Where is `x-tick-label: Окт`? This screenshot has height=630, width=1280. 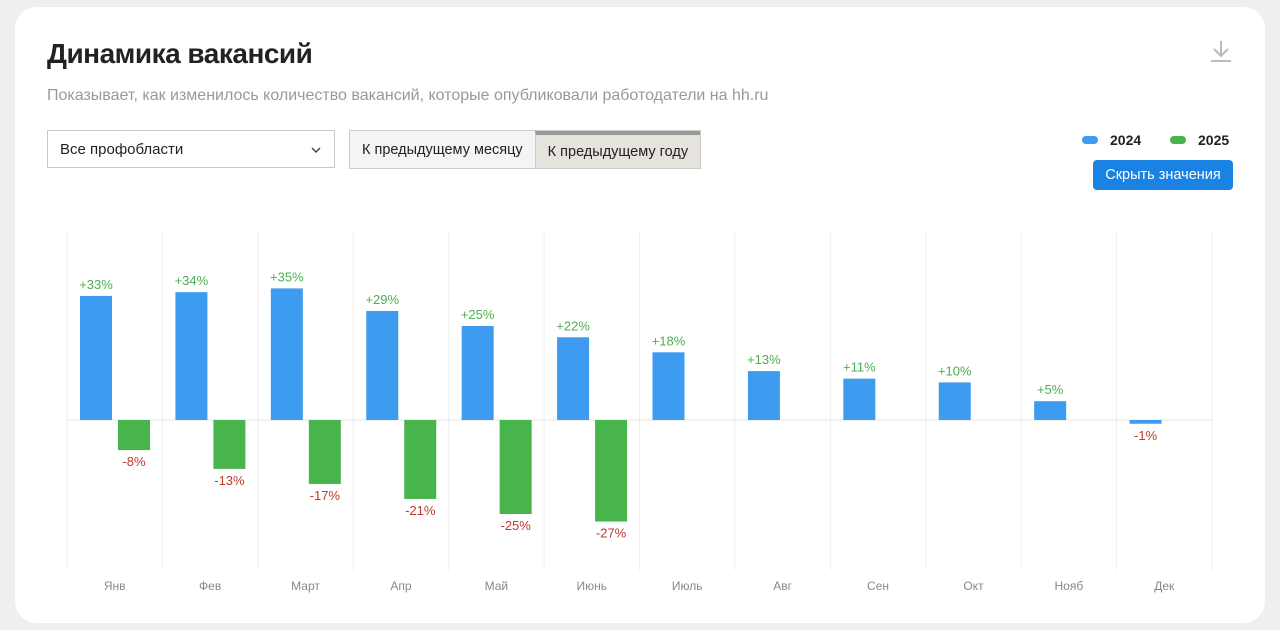 x-tick-label: Окт is located at coordinates (973, 586).